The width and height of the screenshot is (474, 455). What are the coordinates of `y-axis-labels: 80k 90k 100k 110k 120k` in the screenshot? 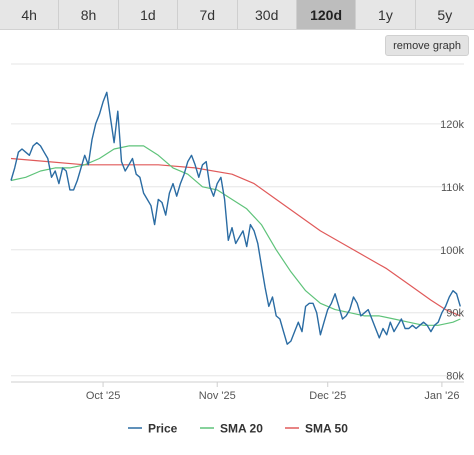 It's located at (452, 251).